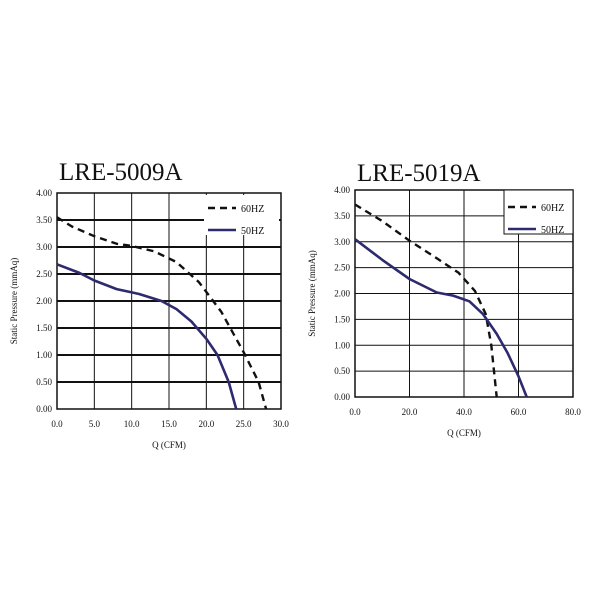 Image resolution: width=600 pixels, height=600 pixels. I want to click on x-tick-label: 30.0, so click(281, 424).